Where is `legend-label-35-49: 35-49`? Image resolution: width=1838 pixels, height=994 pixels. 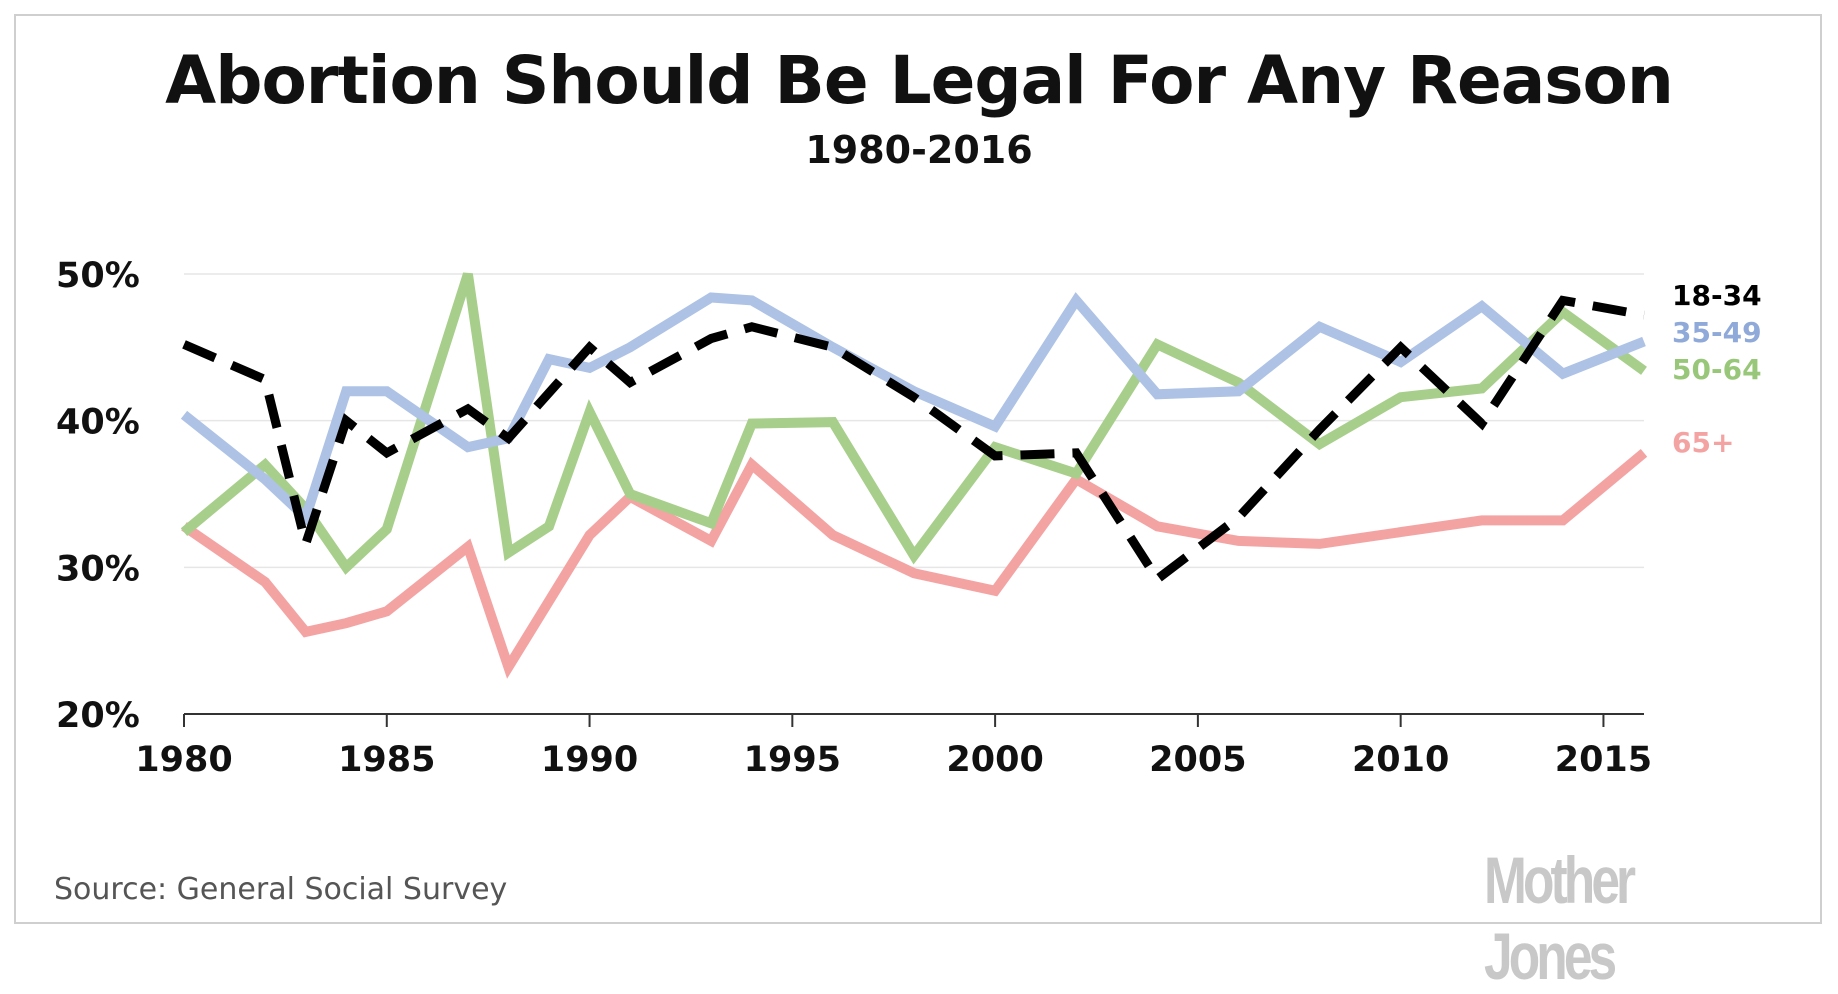
legend-label-35-49: 35-49 is located at coordinates (1717, 332).